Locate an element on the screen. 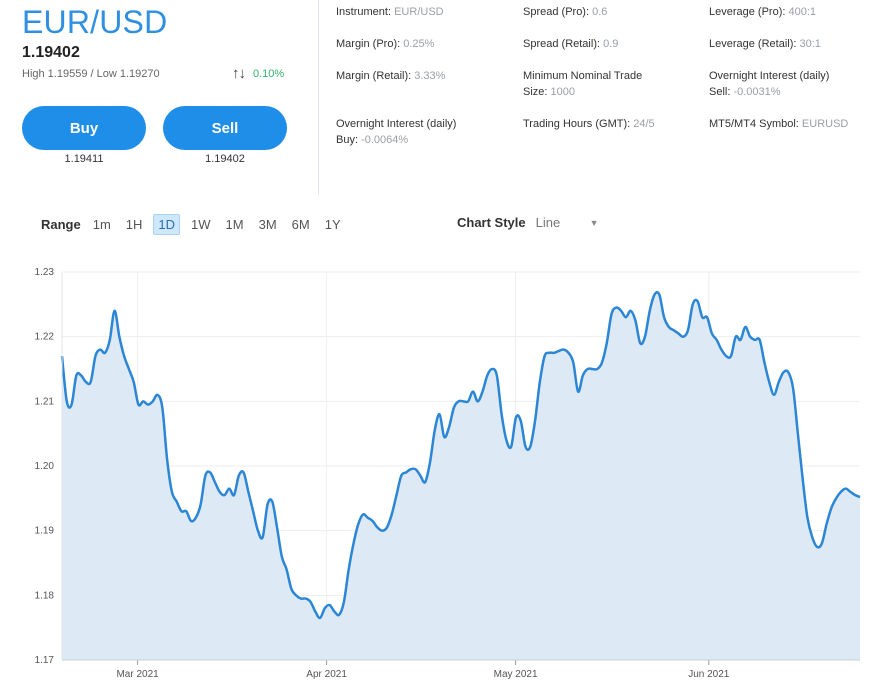  range-option-1y: 1Y is located at coordinates (332, 224).